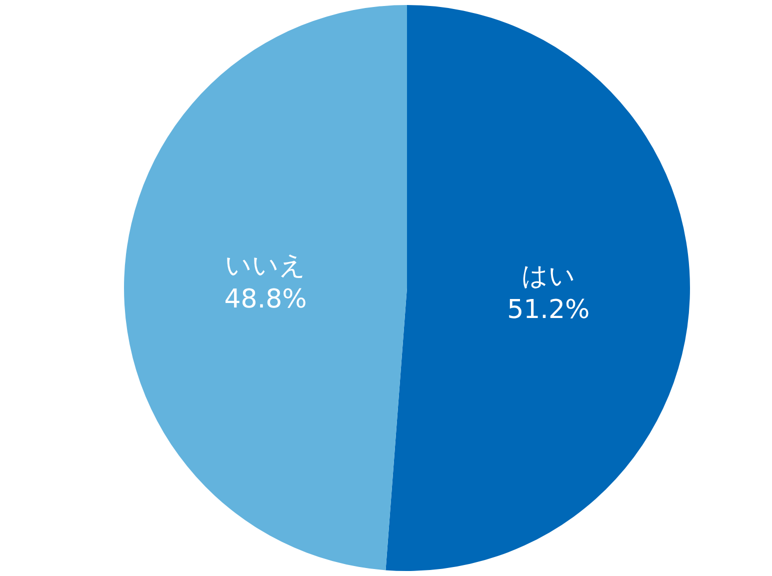 The image size is (772, 576). What do you see at coordinates (265, 265) in the screenshot?
I see `slice-label: いいえ` at bounding box center [265, 265].